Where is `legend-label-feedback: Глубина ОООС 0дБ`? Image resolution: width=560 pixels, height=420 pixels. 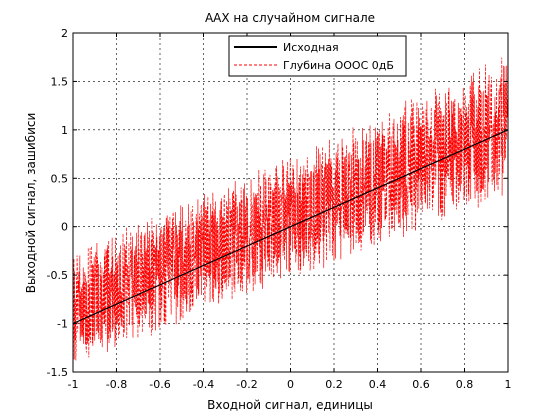 legend-label-feedback: Глубина ОООС 0дБ is located at coordinates (338, 65).